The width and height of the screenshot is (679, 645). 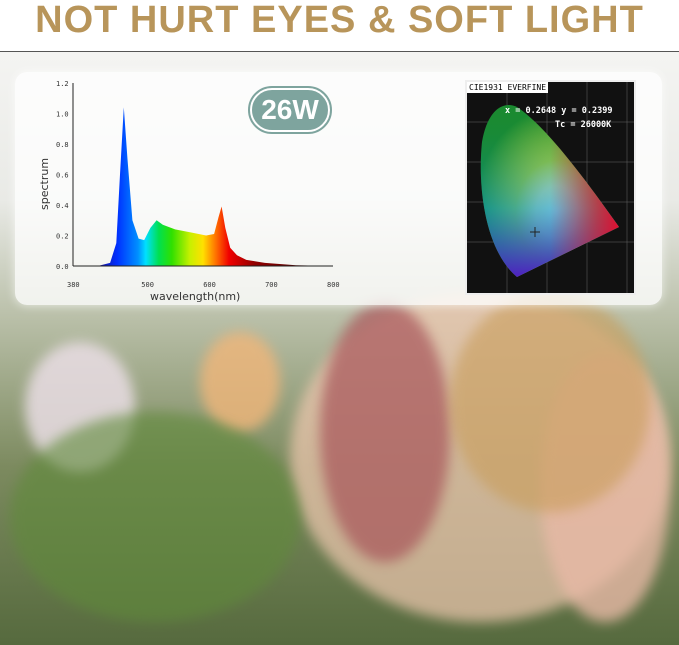 What do you see at coordinates (215, 187) in the screenshot?
I see `spectrum-area` at bounding box center [215, 187].